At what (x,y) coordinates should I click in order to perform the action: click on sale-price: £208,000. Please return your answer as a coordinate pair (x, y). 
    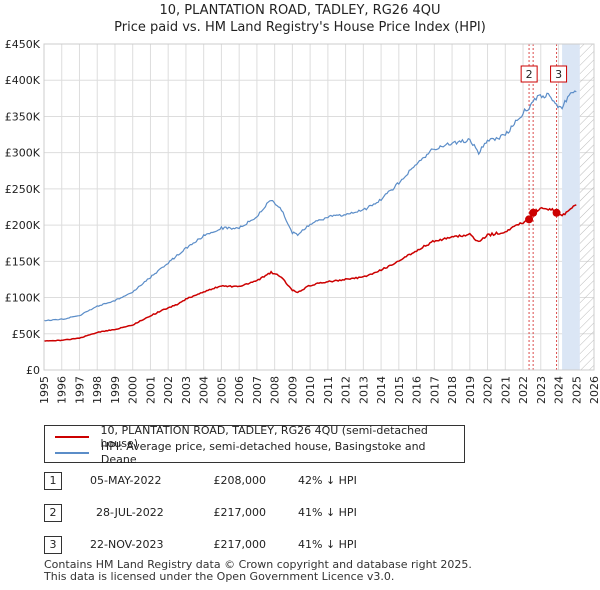
    Looking at the image, I should click on (240, 480).